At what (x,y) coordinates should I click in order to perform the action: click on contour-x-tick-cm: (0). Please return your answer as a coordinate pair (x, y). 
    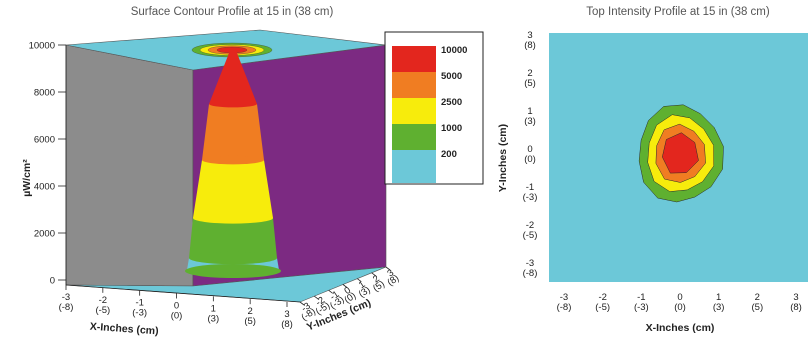
    Looking at the image, I should click on (680, 307).